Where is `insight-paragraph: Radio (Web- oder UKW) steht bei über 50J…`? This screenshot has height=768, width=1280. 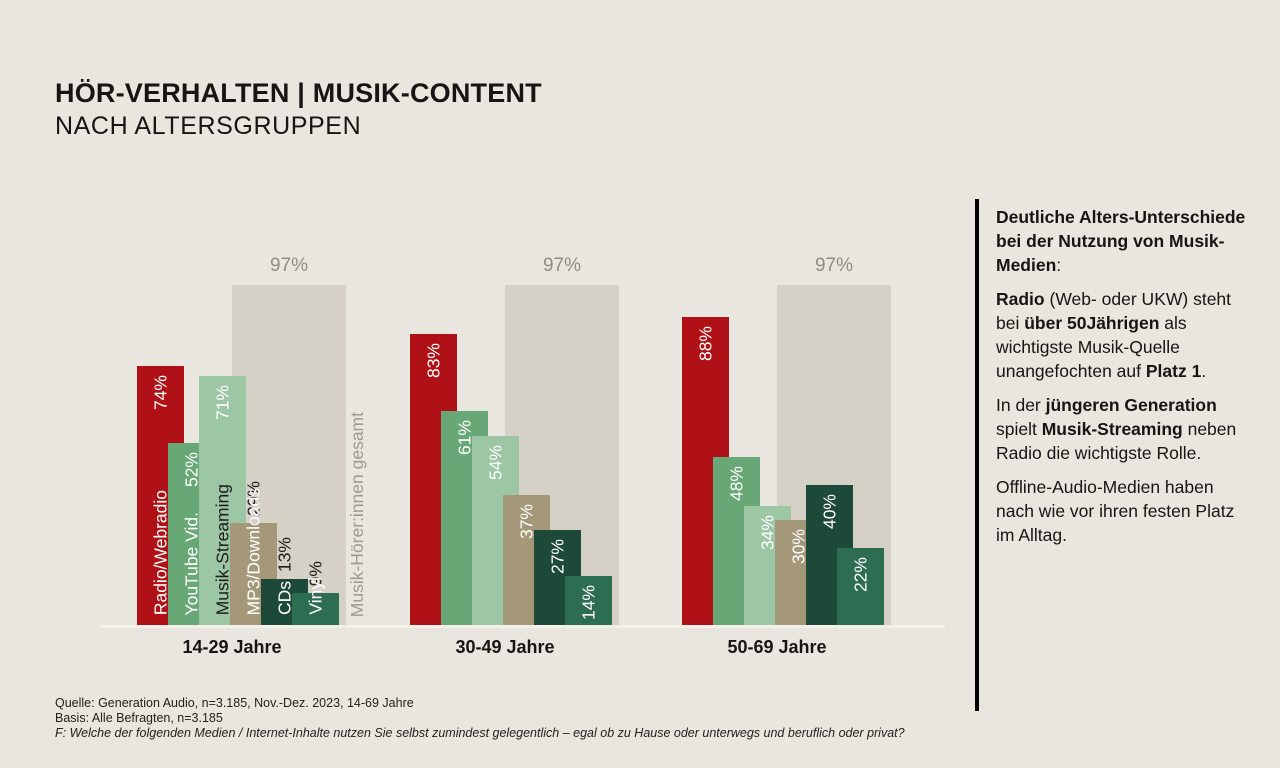 insight-paragraph: Radio (Web- oder UKW) steht bei über 50J… is located at coordinates (1114, 335).